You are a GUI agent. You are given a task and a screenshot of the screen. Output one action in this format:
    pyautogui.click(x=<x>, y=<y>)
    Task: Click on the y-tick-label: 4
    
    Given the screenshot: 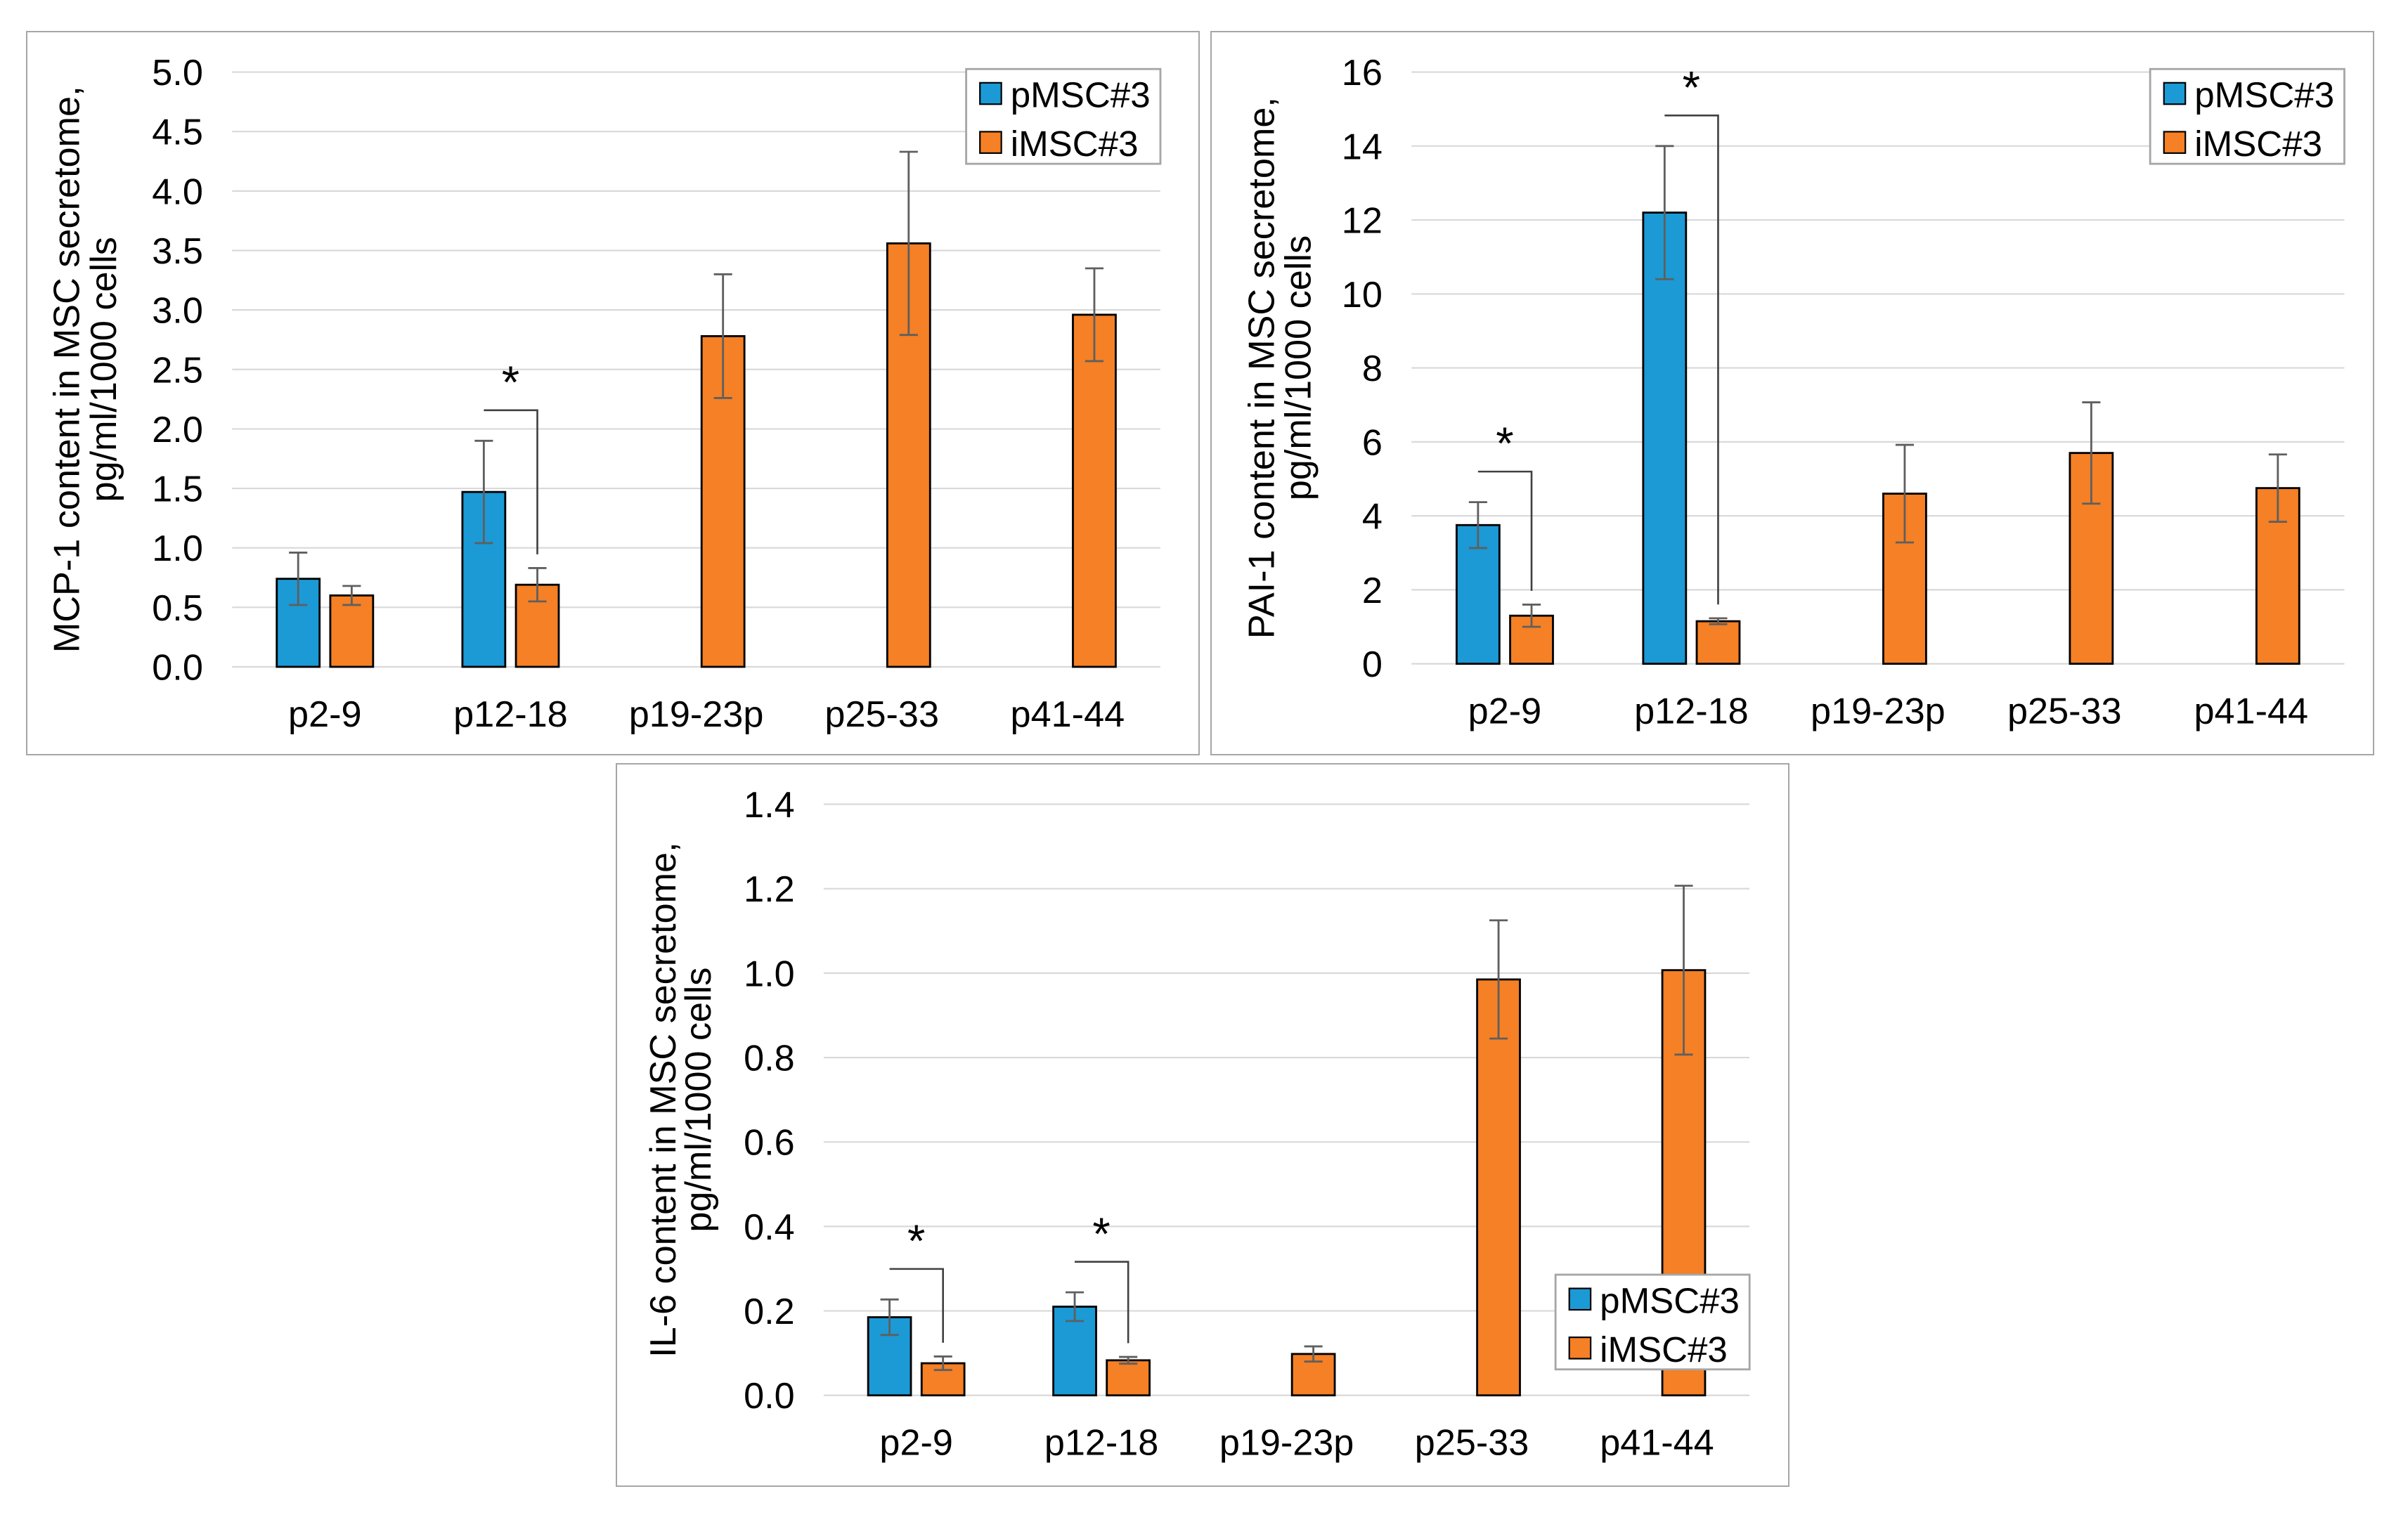 What is the action you would take?
    pyautogui.click(x=1372, y=517)
    